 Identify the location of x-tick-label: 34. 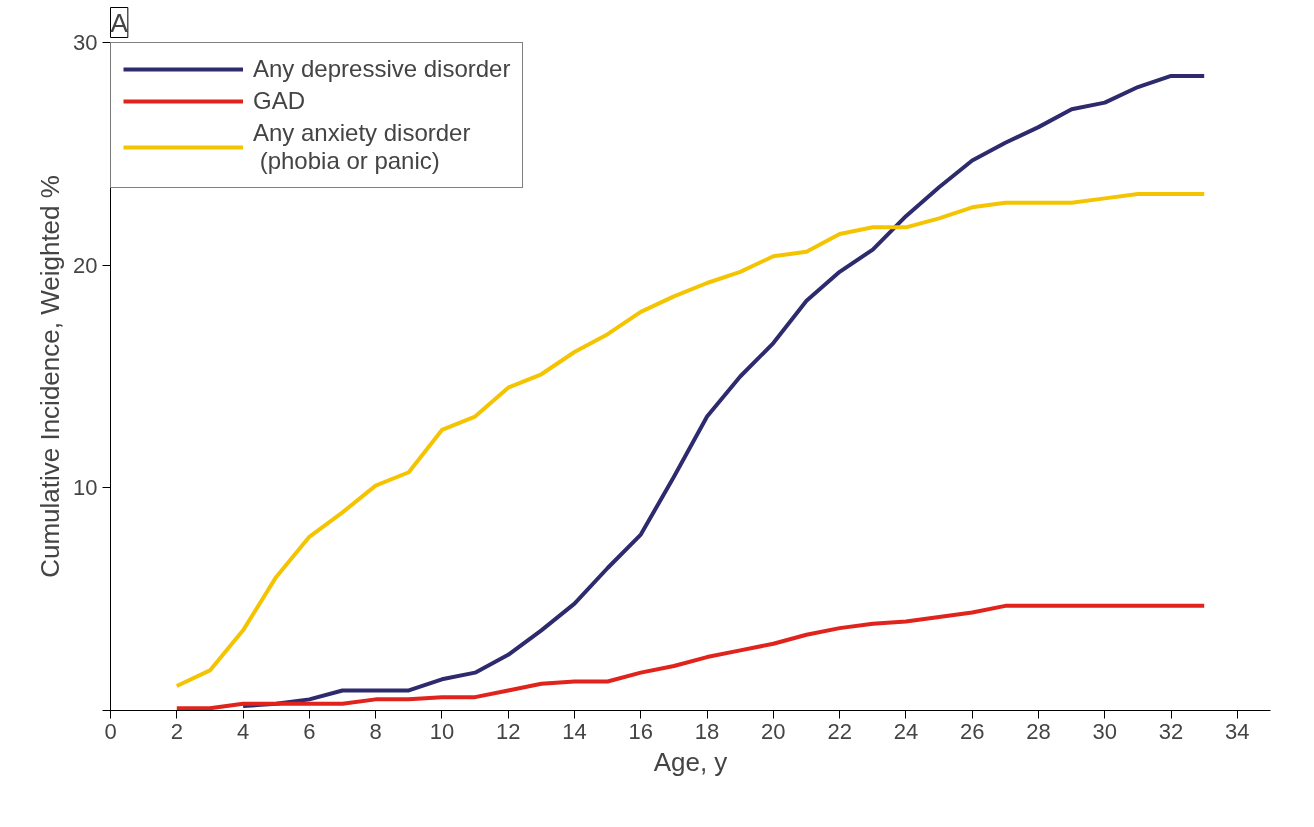
(1237, 731).